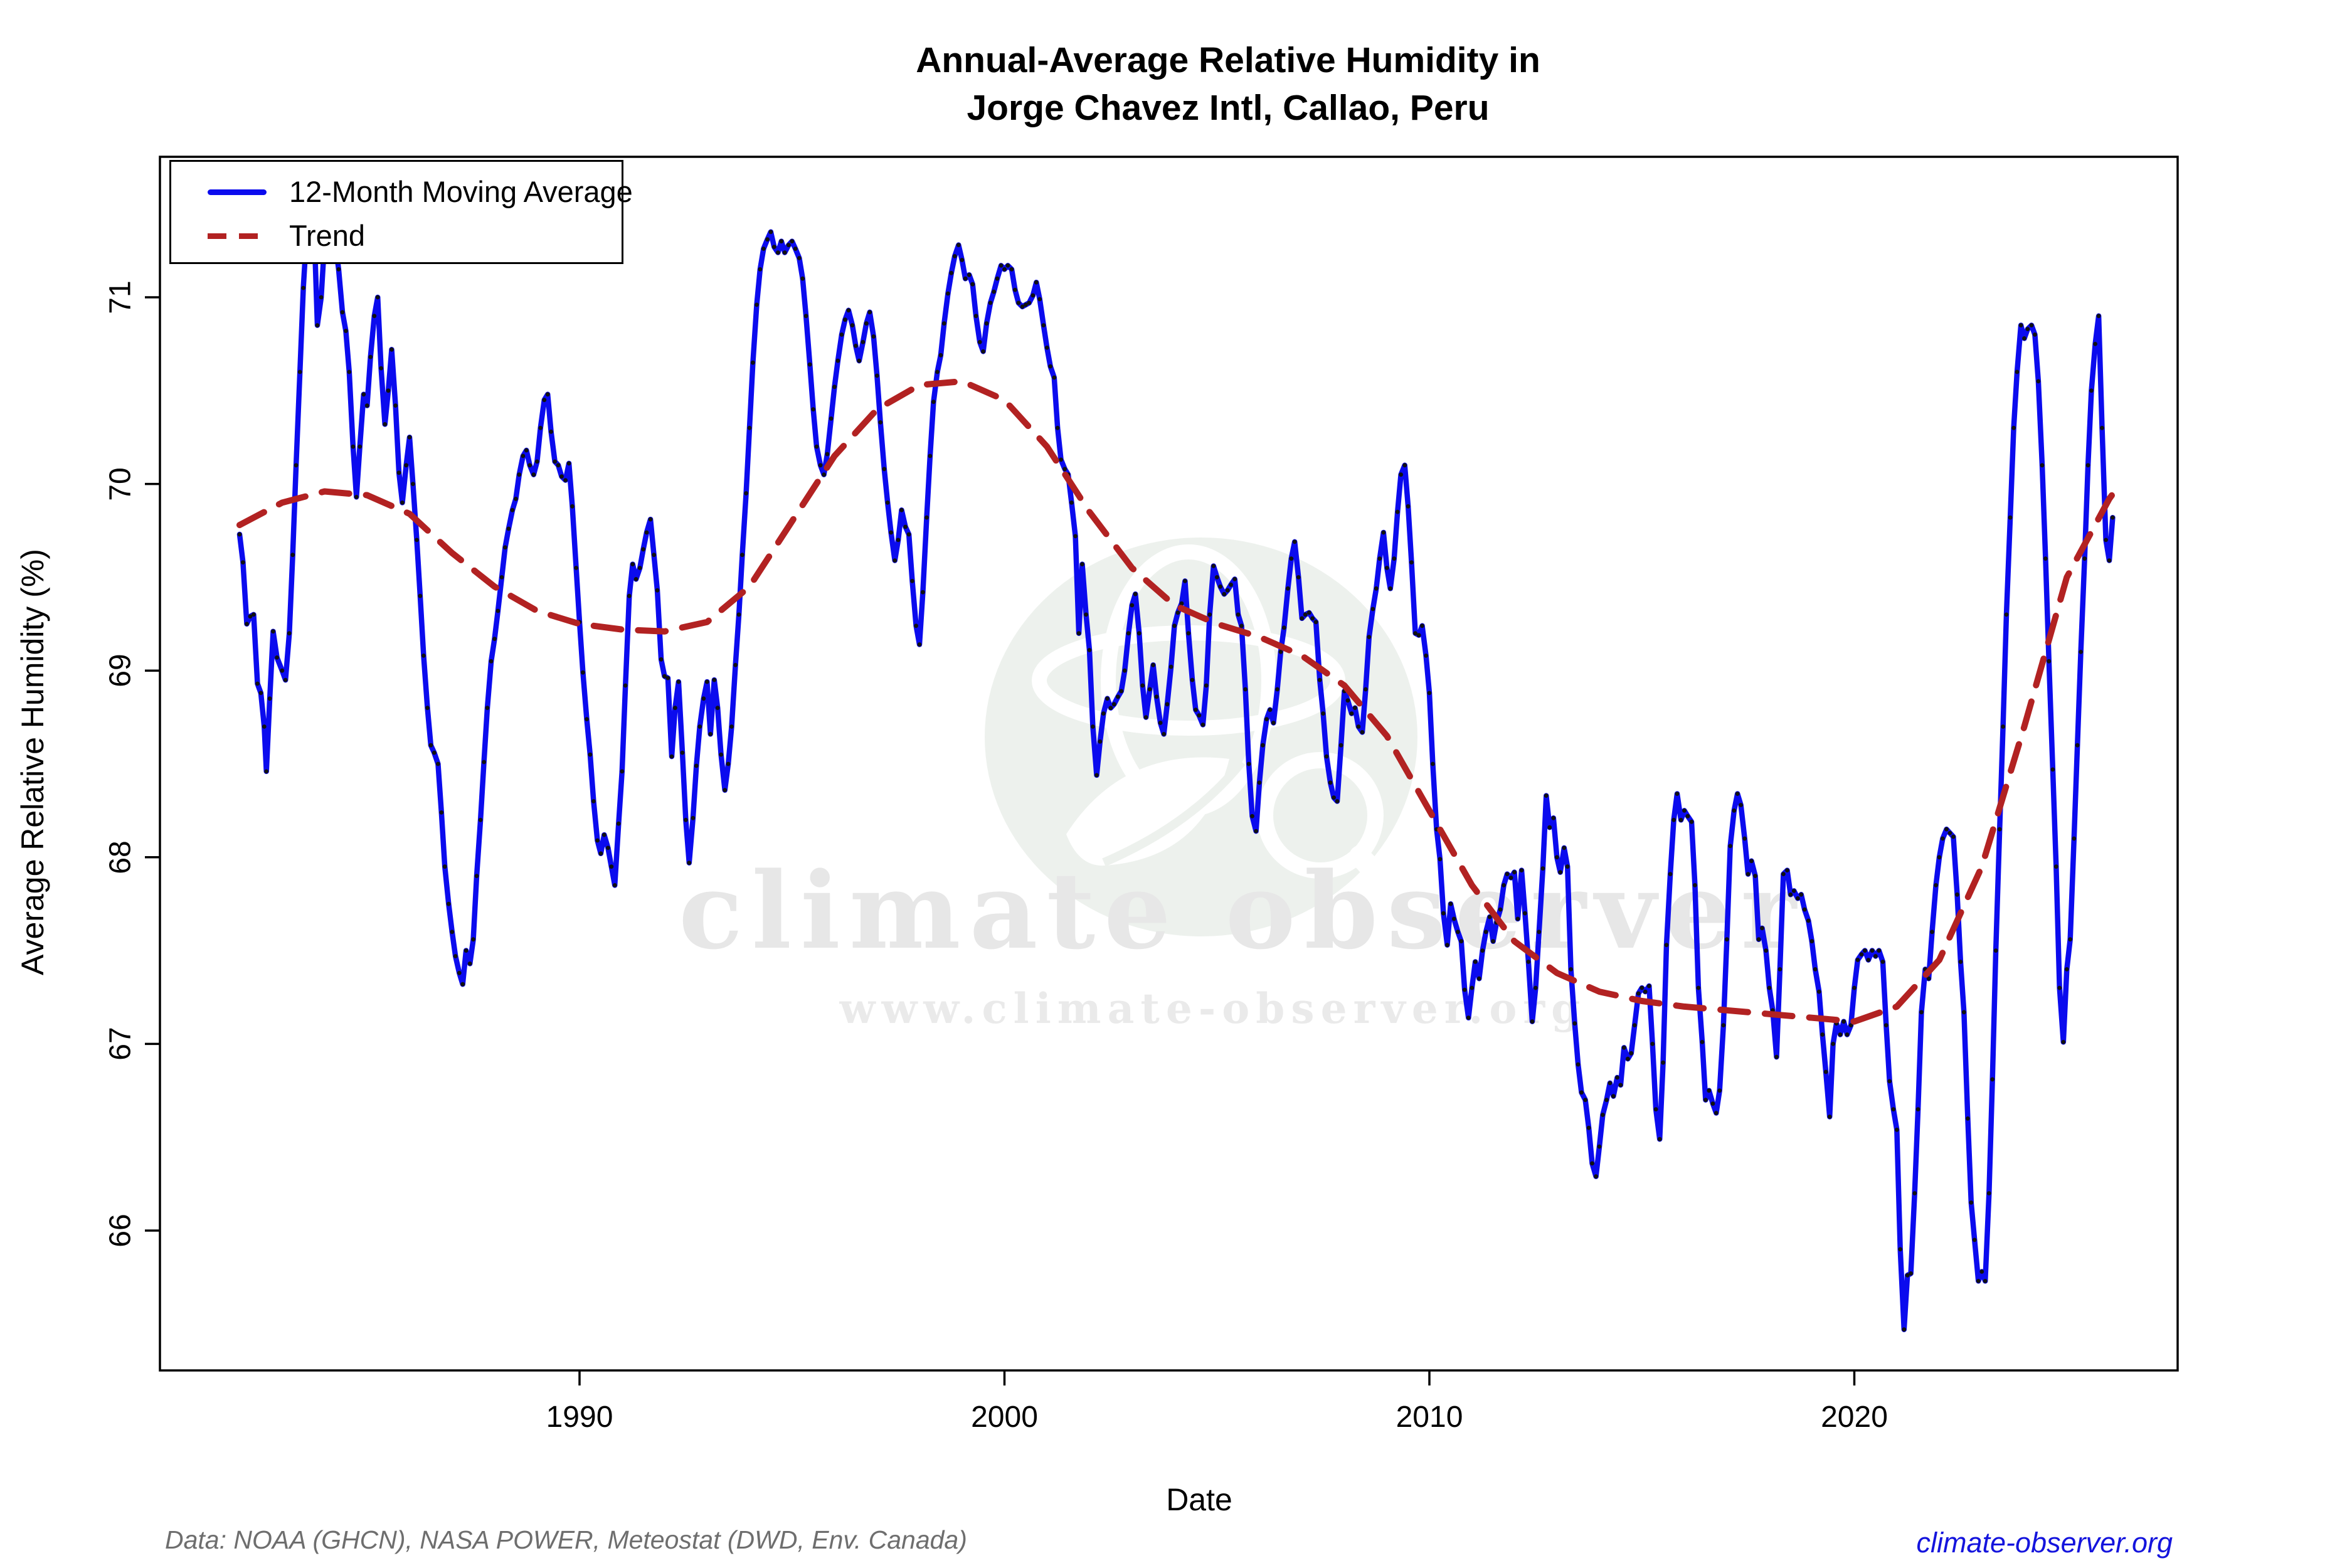  Describe the element at coordinates (1228, 60) in the screenshot. I see `title-line-1: Annual-Average Relative Humidity in` at that location.